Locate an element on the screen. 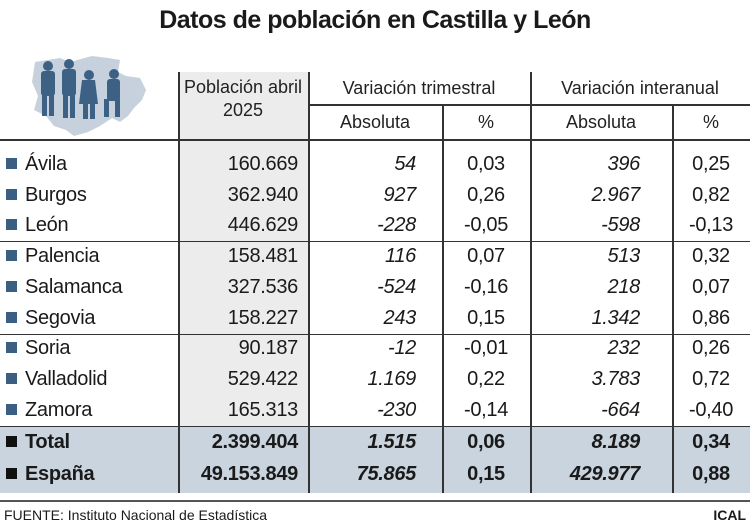 This screenshot has height=527, width=750. row-name: Soria is located at coordinates (38, 348).